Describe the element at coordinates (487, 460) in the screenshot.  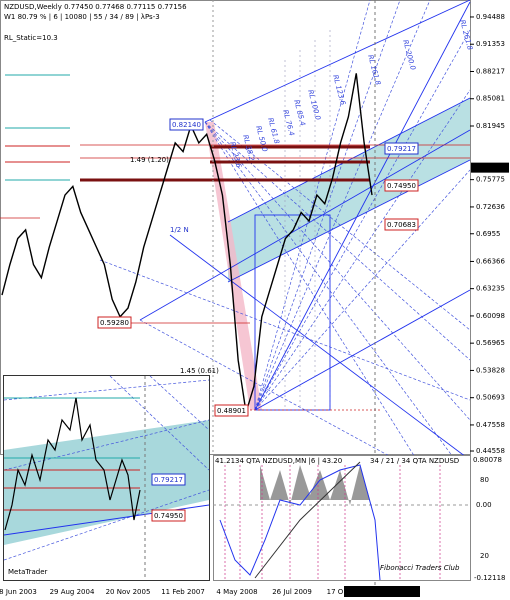
I see `indicator-axis-label: 0.80078` at that location.